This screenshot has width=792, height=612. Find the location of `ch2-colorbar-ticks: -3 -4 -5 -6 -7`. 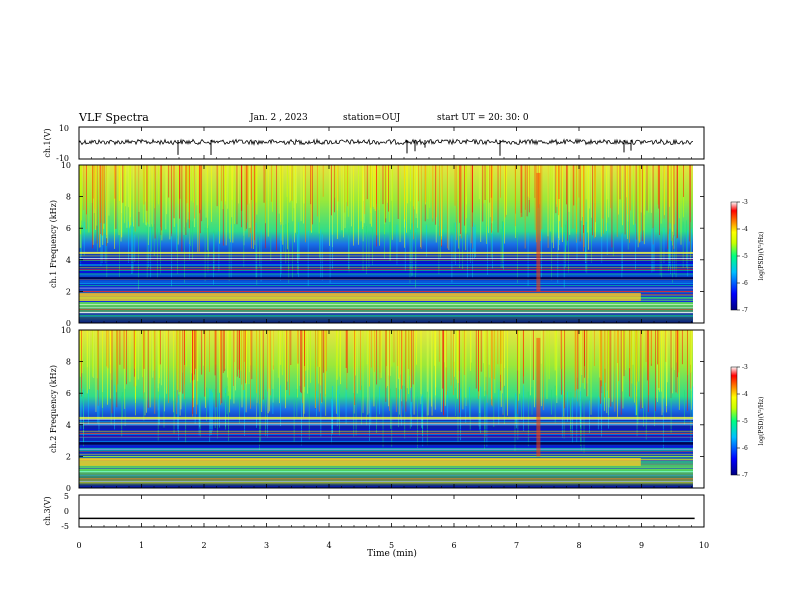

ch2-colorbar-ticks: -3 -4 -5 -6 -7 is located at coordinates (742, 421).